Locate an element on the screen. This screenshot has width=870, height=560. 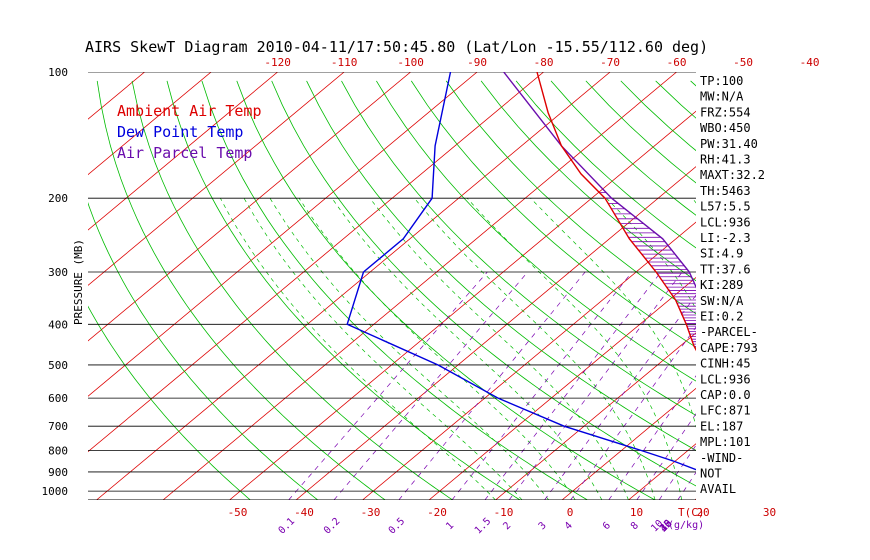
bottom-temp-tick-label: -30 is located at coordinates (371, 512).